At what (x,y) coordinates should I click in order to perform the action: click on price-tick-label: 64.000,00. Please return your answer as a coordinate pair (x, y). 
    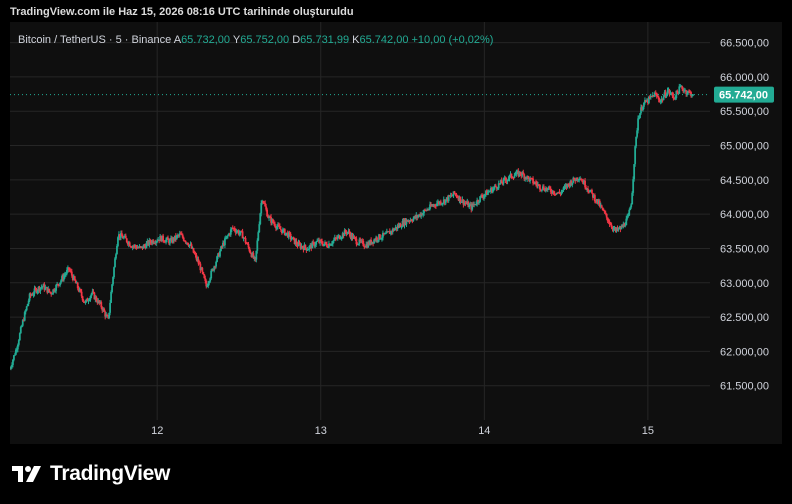
    Looking at the image, I should click on (744, 215).